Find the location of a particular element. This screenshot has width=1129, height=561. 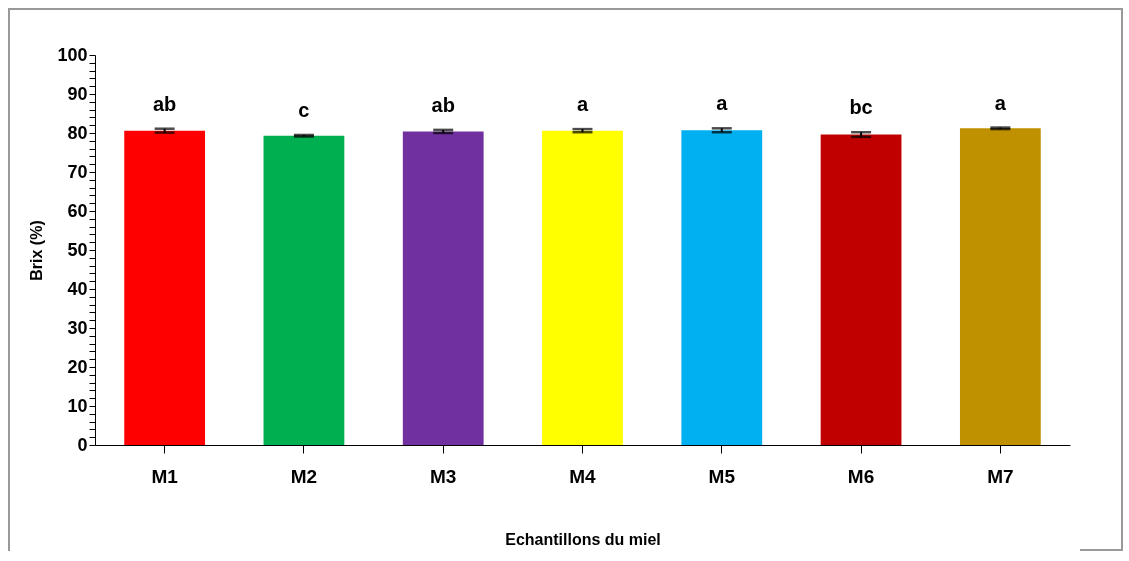

y-tick-label: 90 is located at coordinates (77, 93).